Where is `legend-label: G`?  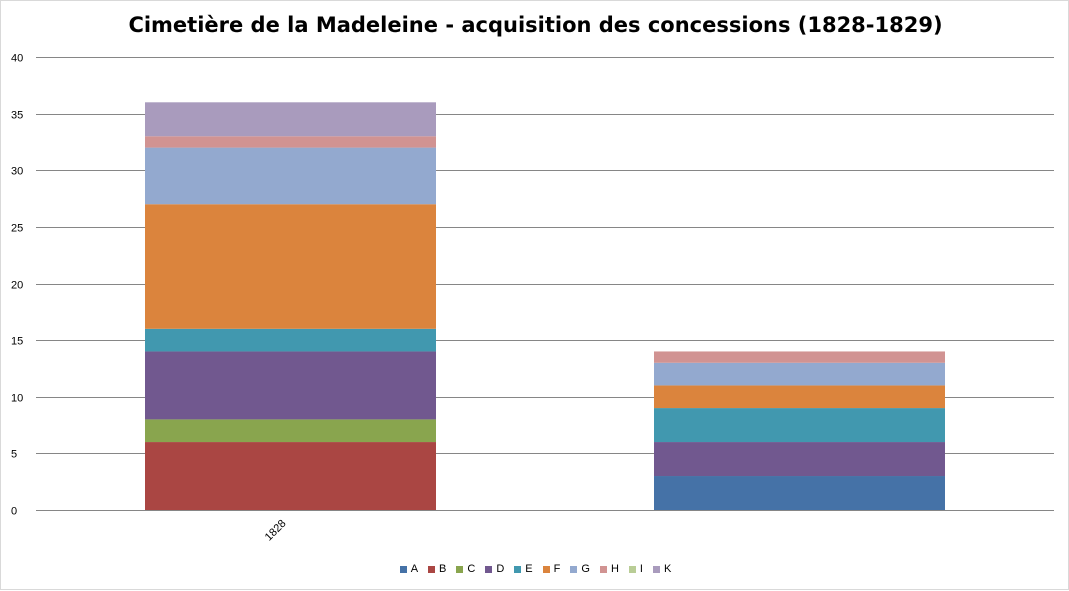 legend-label: G is located at coordinates (585, 569).